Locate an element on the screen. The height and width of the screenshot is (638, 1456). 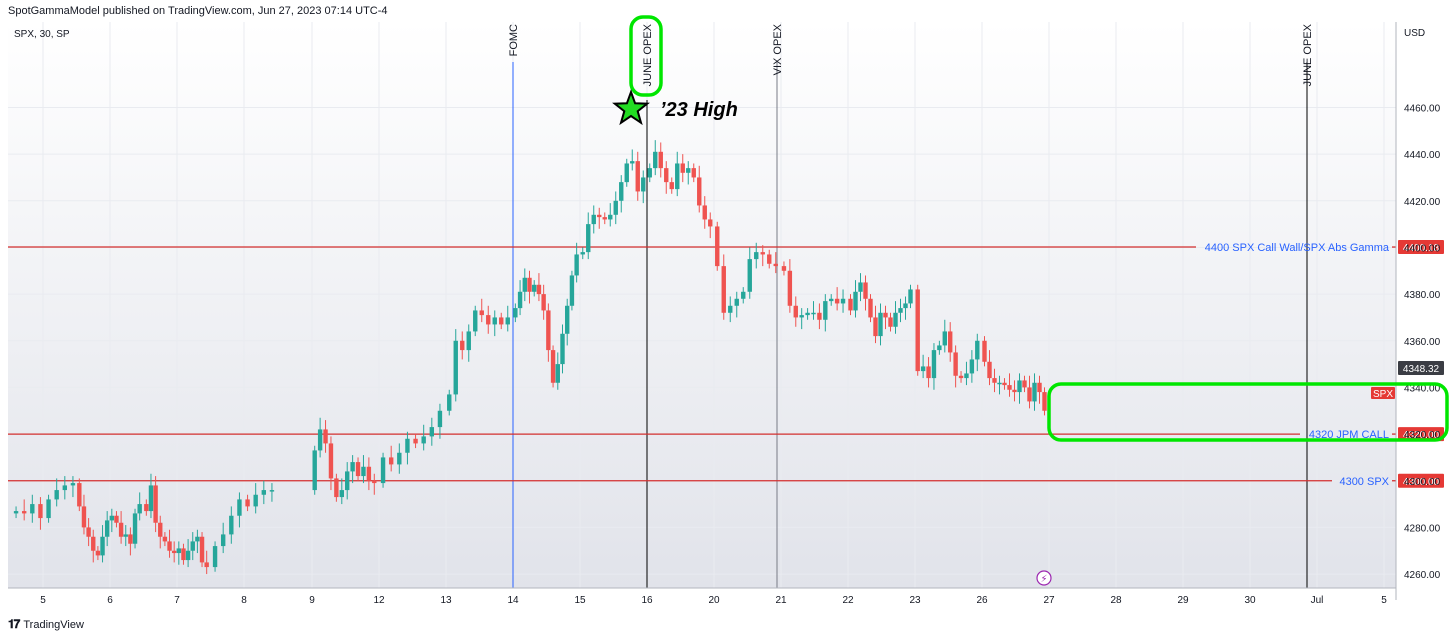
lightning-glyph: ⚡ is located at coordinates (1043, 579).